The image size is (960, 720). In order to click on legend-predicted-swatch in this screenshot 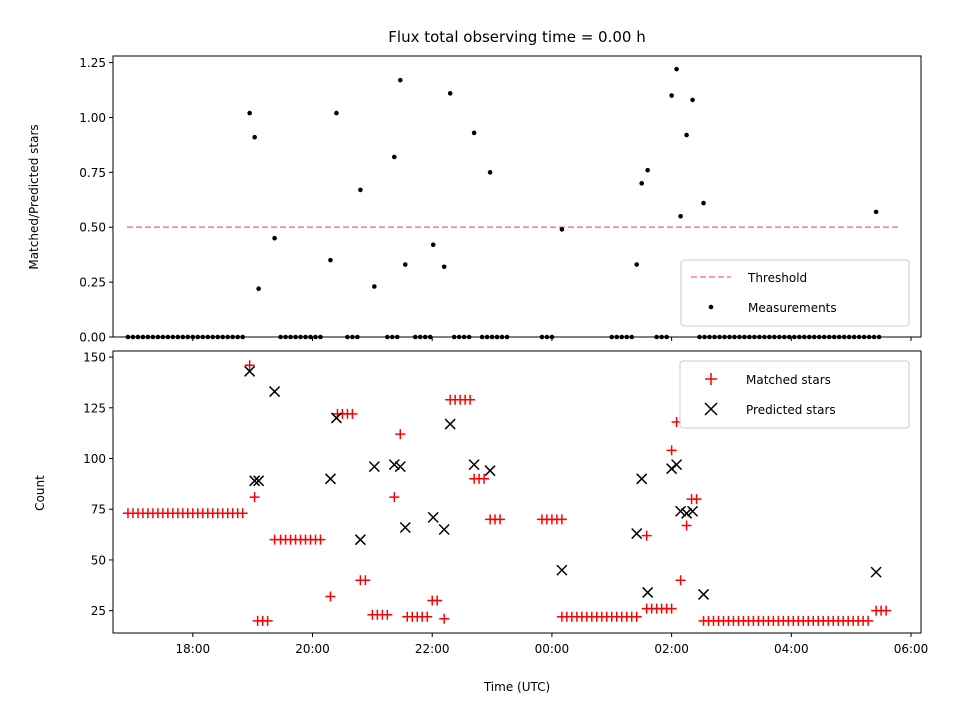, I will do `click(711, 409)`.